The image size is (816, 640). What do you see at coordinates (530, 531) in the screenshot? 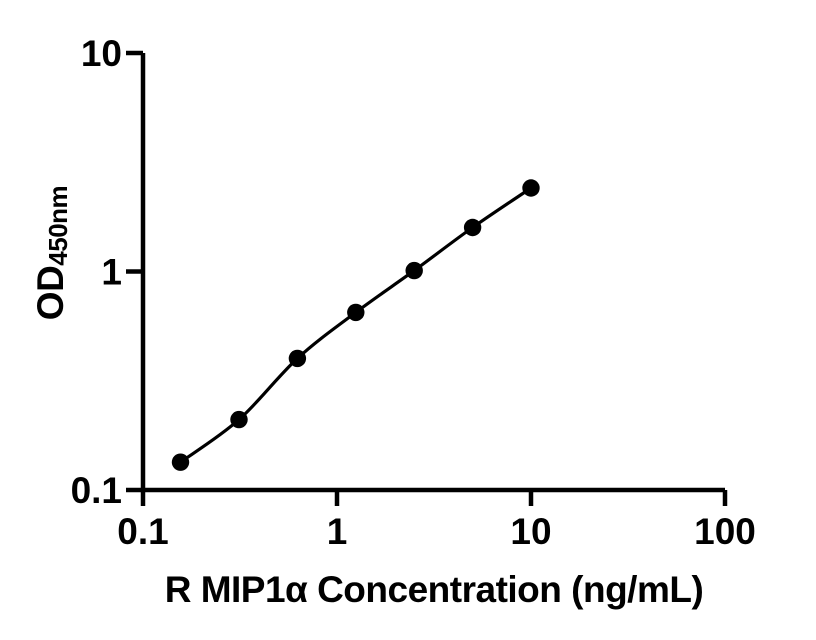
I see `x-axis-tick-label: 10` at bounding box center [530, 531].